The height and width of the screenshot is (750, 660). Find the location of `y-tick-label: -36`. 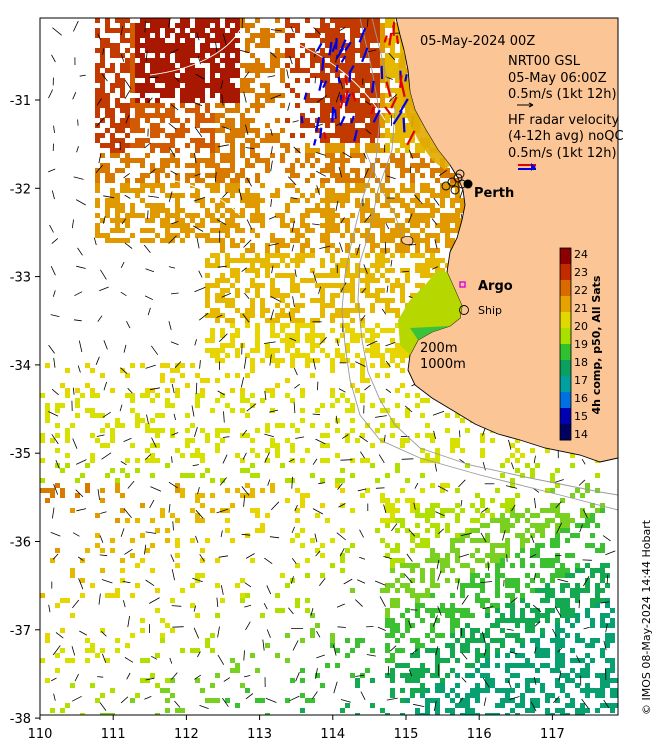

y-tick-label: -36 is located at coordinates (20, 543).